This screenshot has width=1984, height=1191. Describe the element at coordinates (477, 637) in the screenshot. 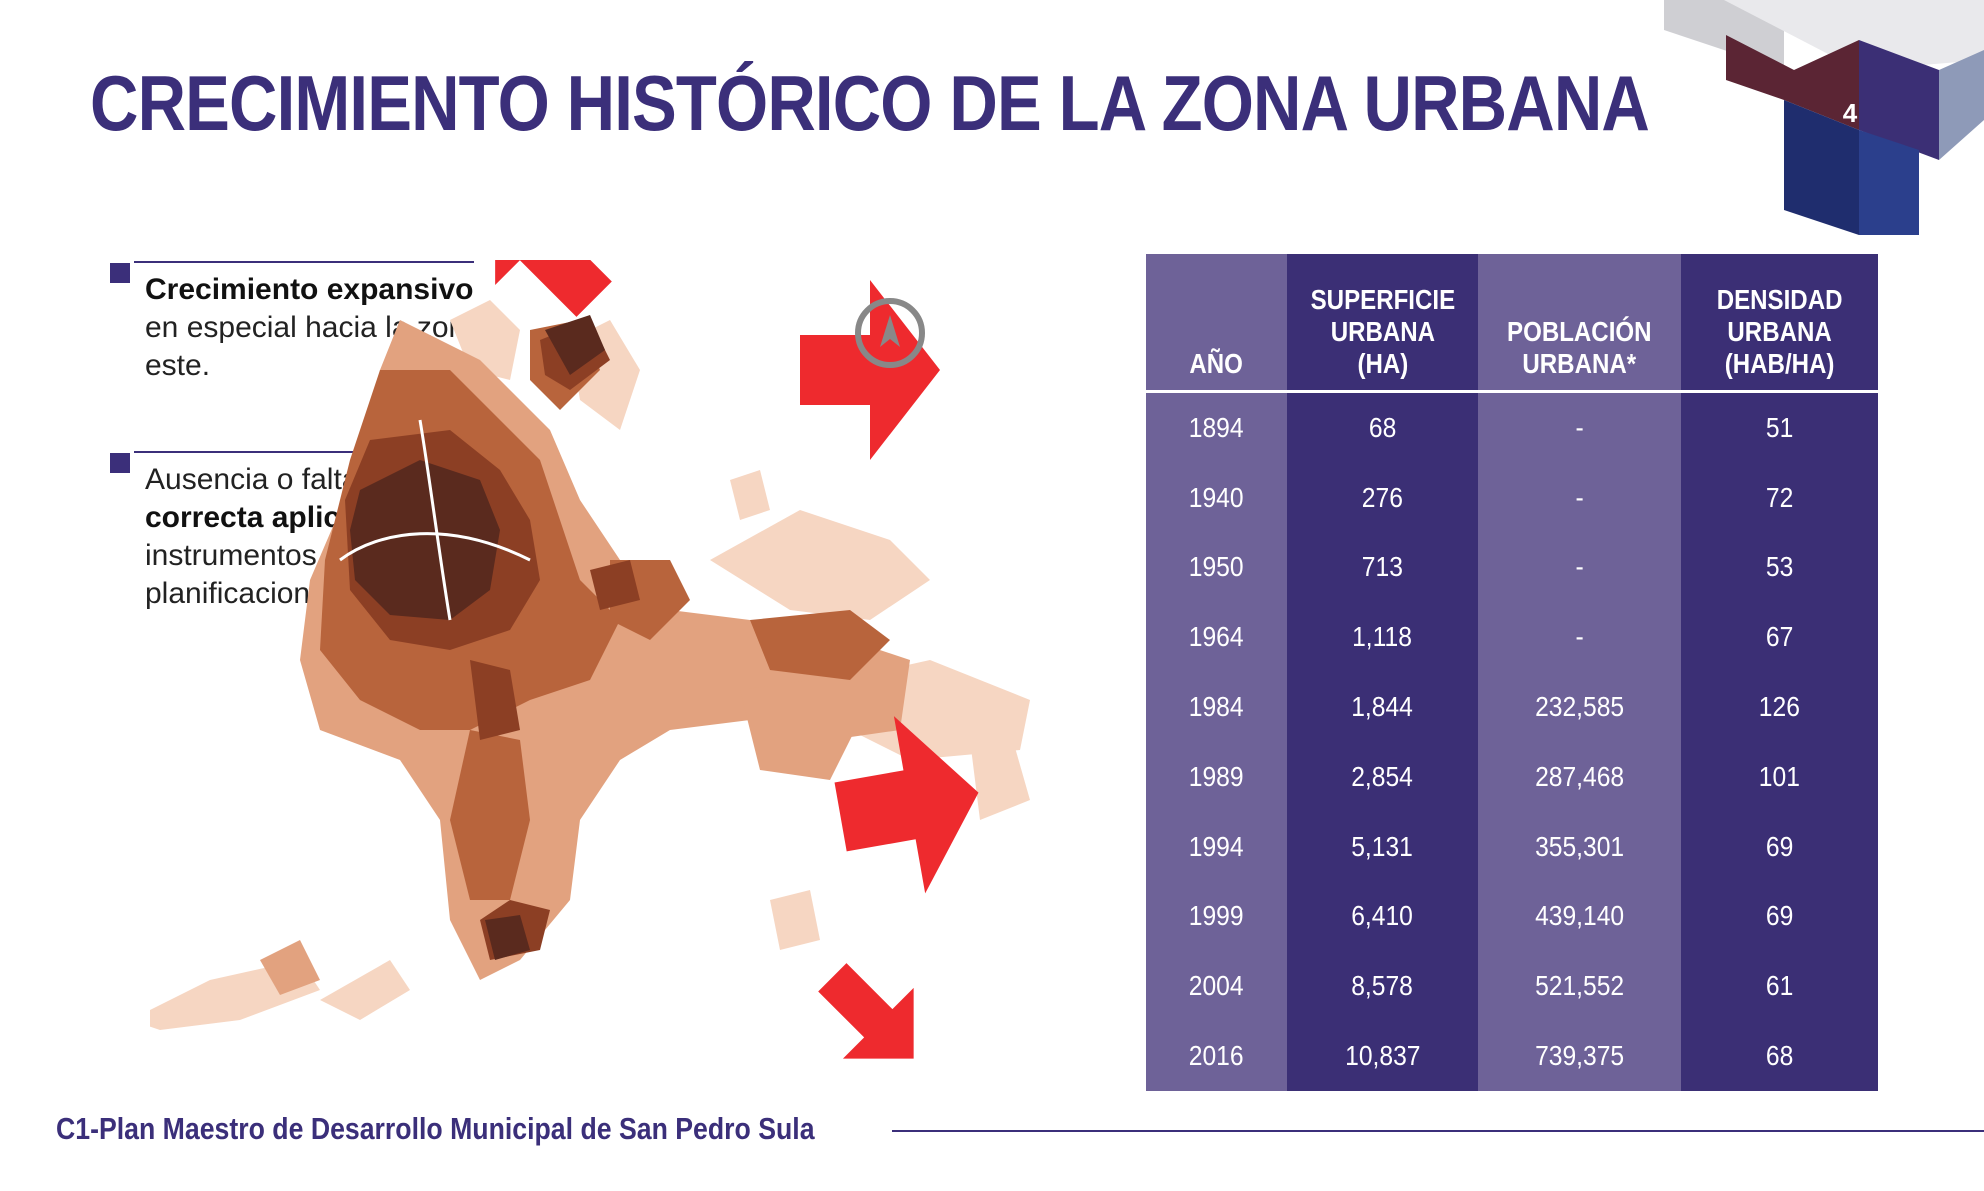

I see `map-oldest-core` at that location.